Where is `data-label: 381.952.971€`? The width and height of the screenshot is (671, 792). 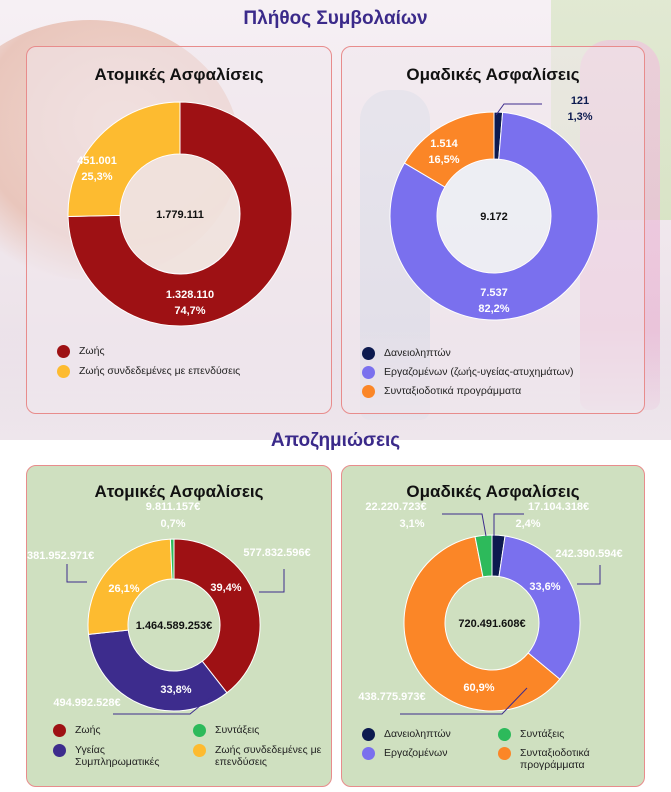 data-label: 381.952.971€ is located at coordinates (60, 556).